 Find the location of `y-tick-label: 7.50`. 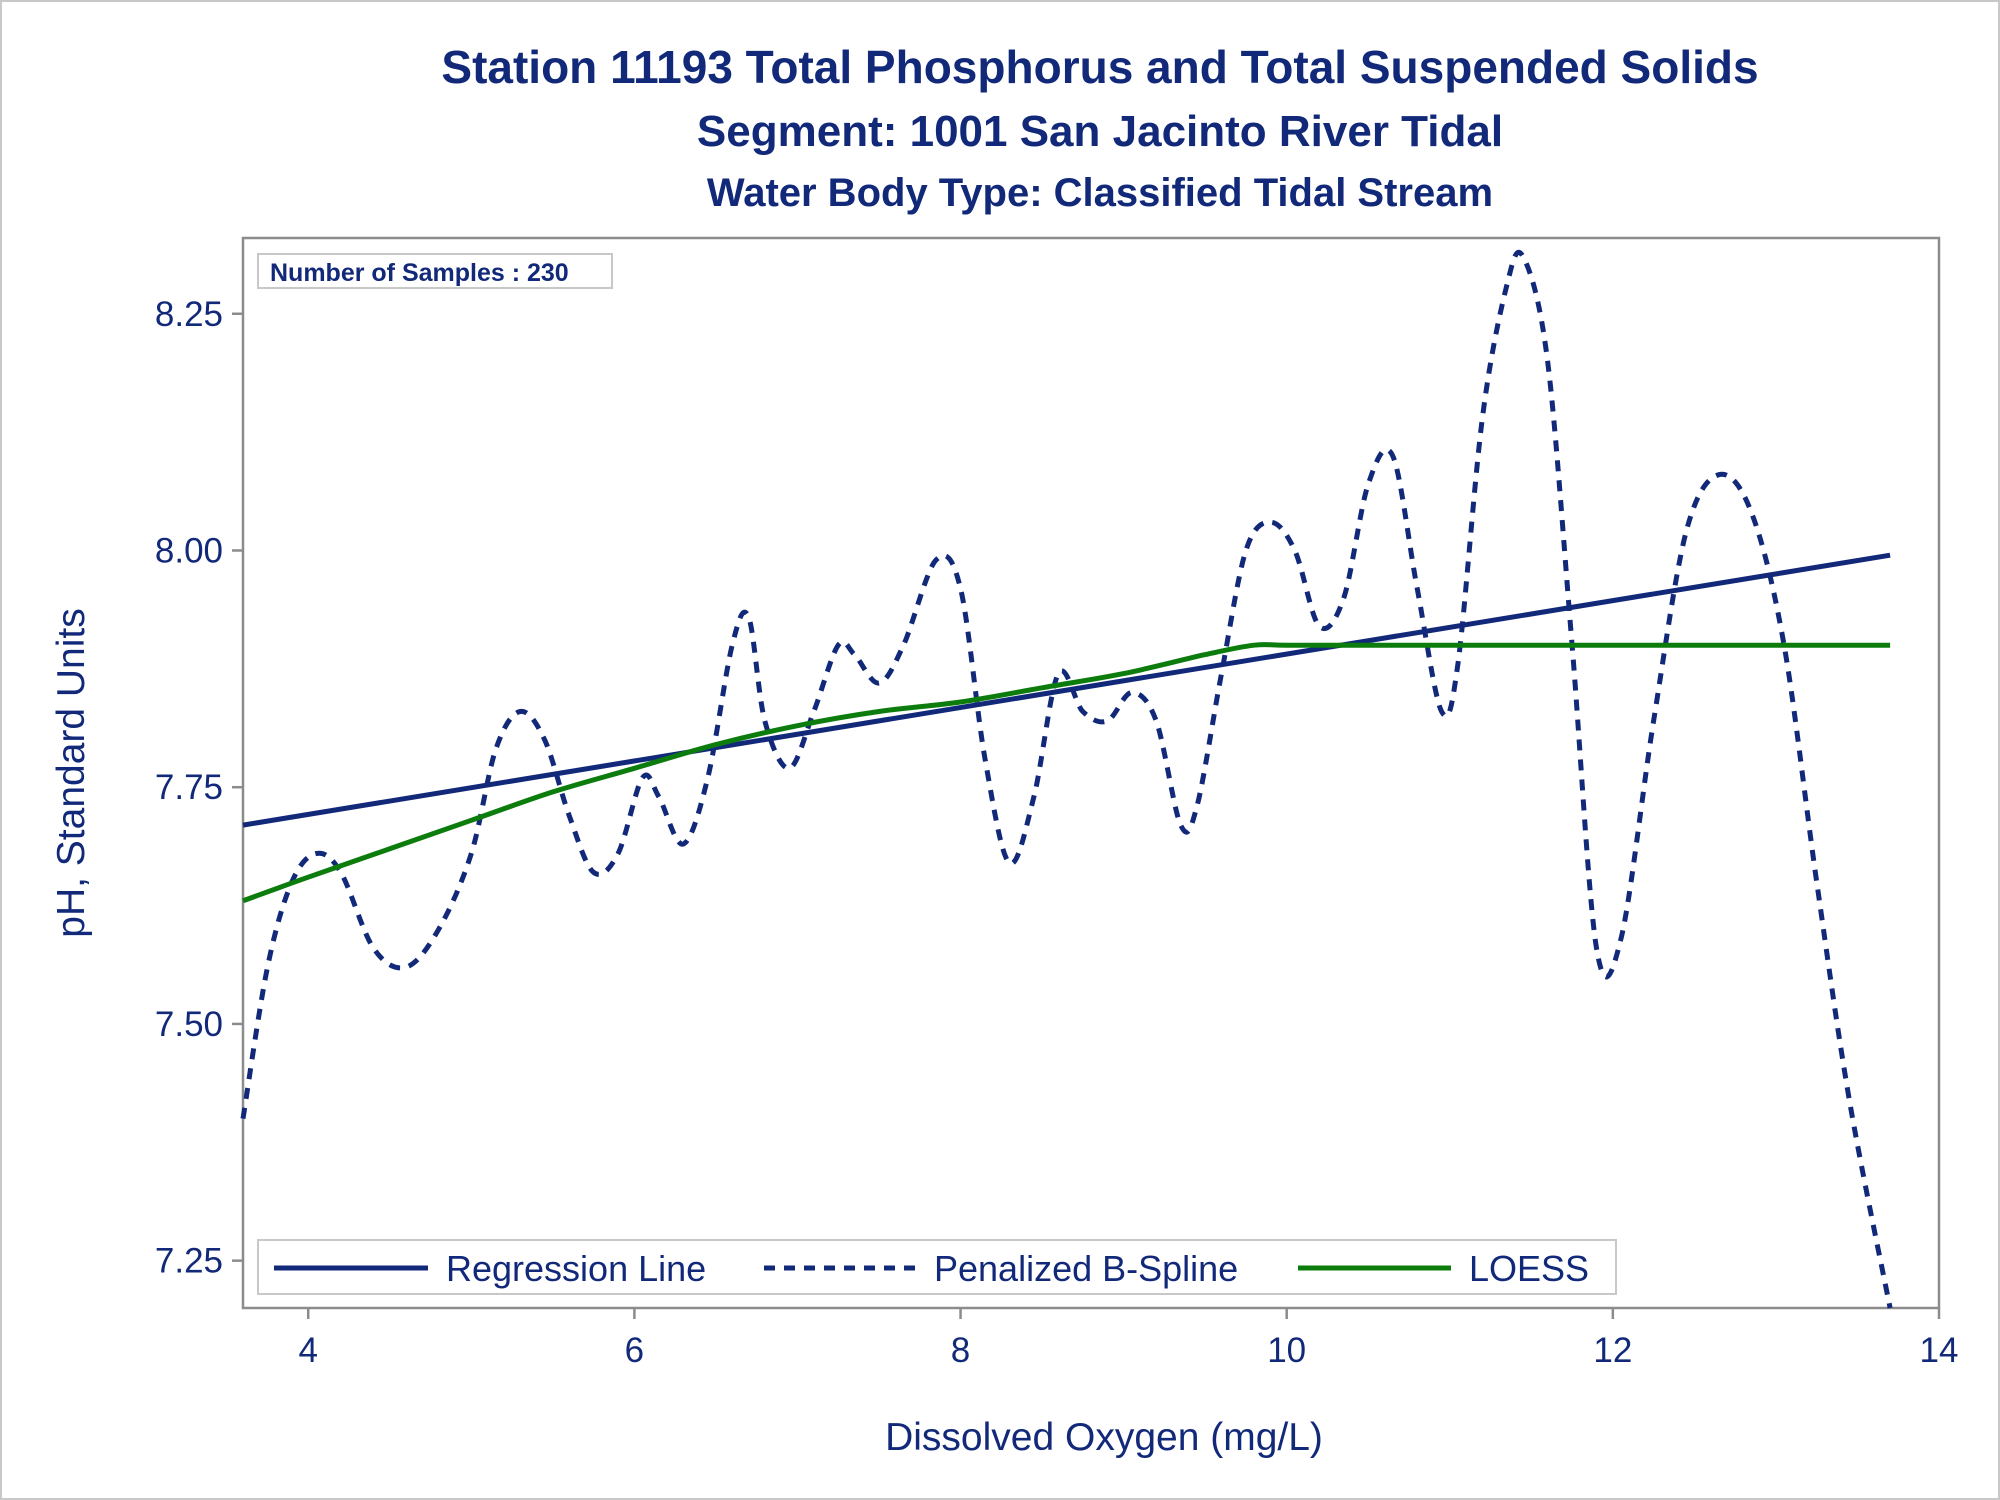

y-tick-label: 7.50 is located at coordinates (189, 1024).